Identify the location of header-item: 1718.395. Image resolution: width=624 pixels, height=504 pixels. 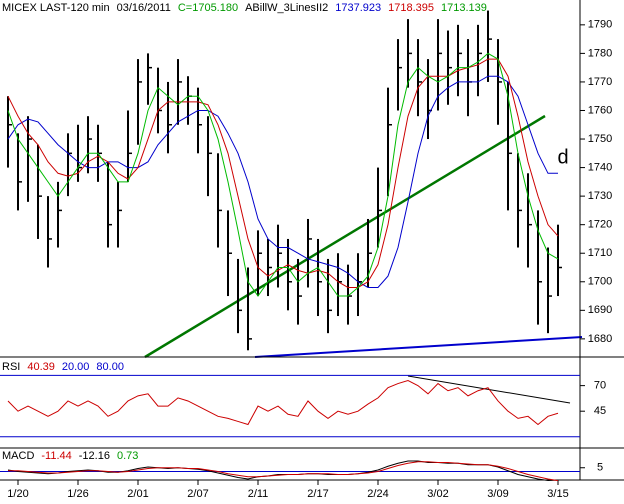
(411, 8).